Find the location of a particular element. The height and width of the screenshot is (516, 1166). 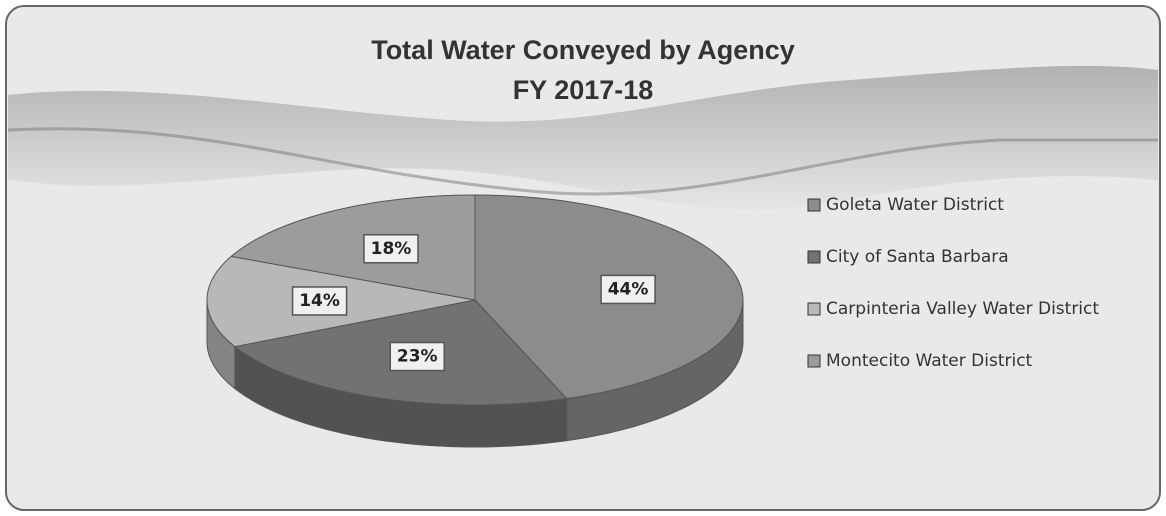

value-label: 18% is located at coordinates (391, 249).